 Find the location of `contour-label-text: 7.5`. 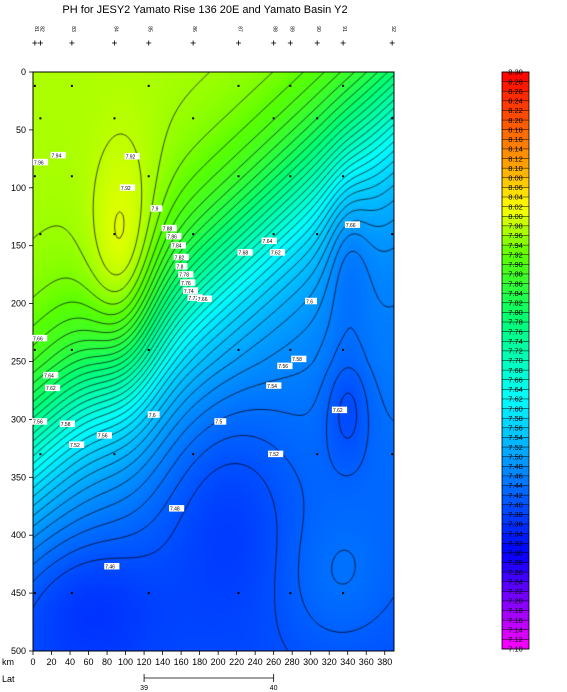

contour-label-text: 7.5 is located at coordinates (218, 423).